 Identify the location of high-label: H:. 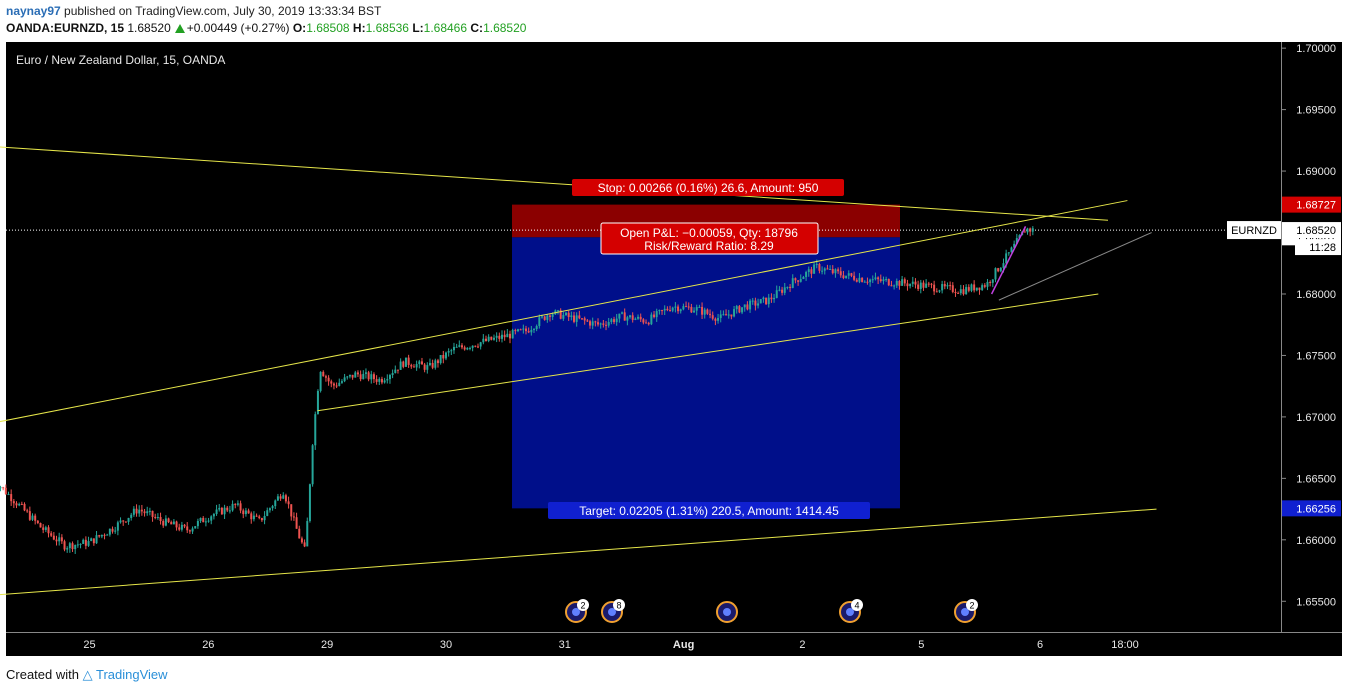
(359, 28).